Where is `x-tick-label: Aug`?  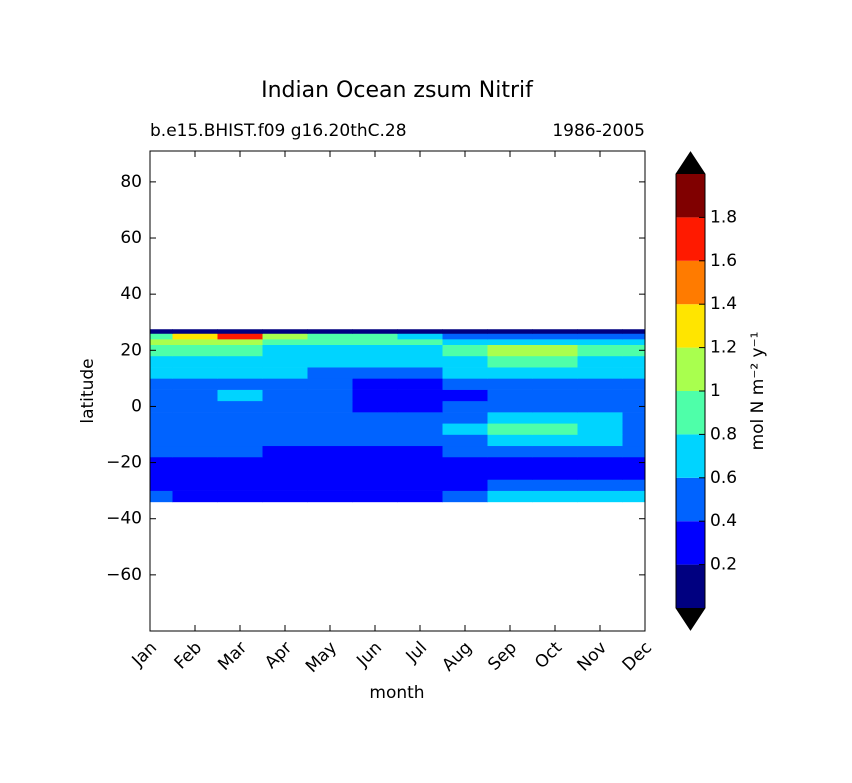
x-tick-label: Aug is located at coordinates (457, 657).